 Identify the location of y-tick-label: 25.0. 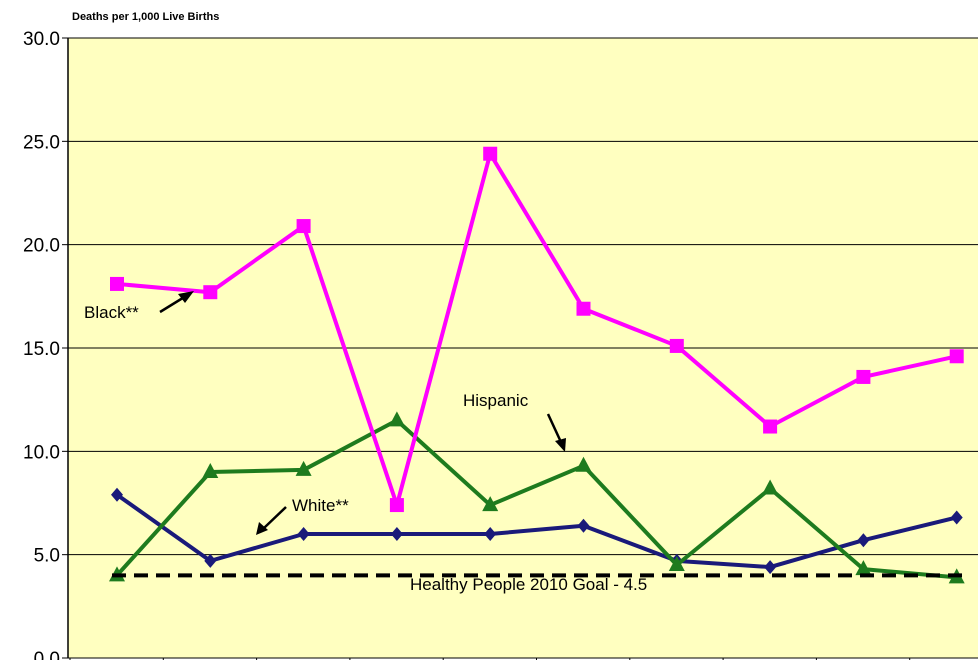
(41, 142).